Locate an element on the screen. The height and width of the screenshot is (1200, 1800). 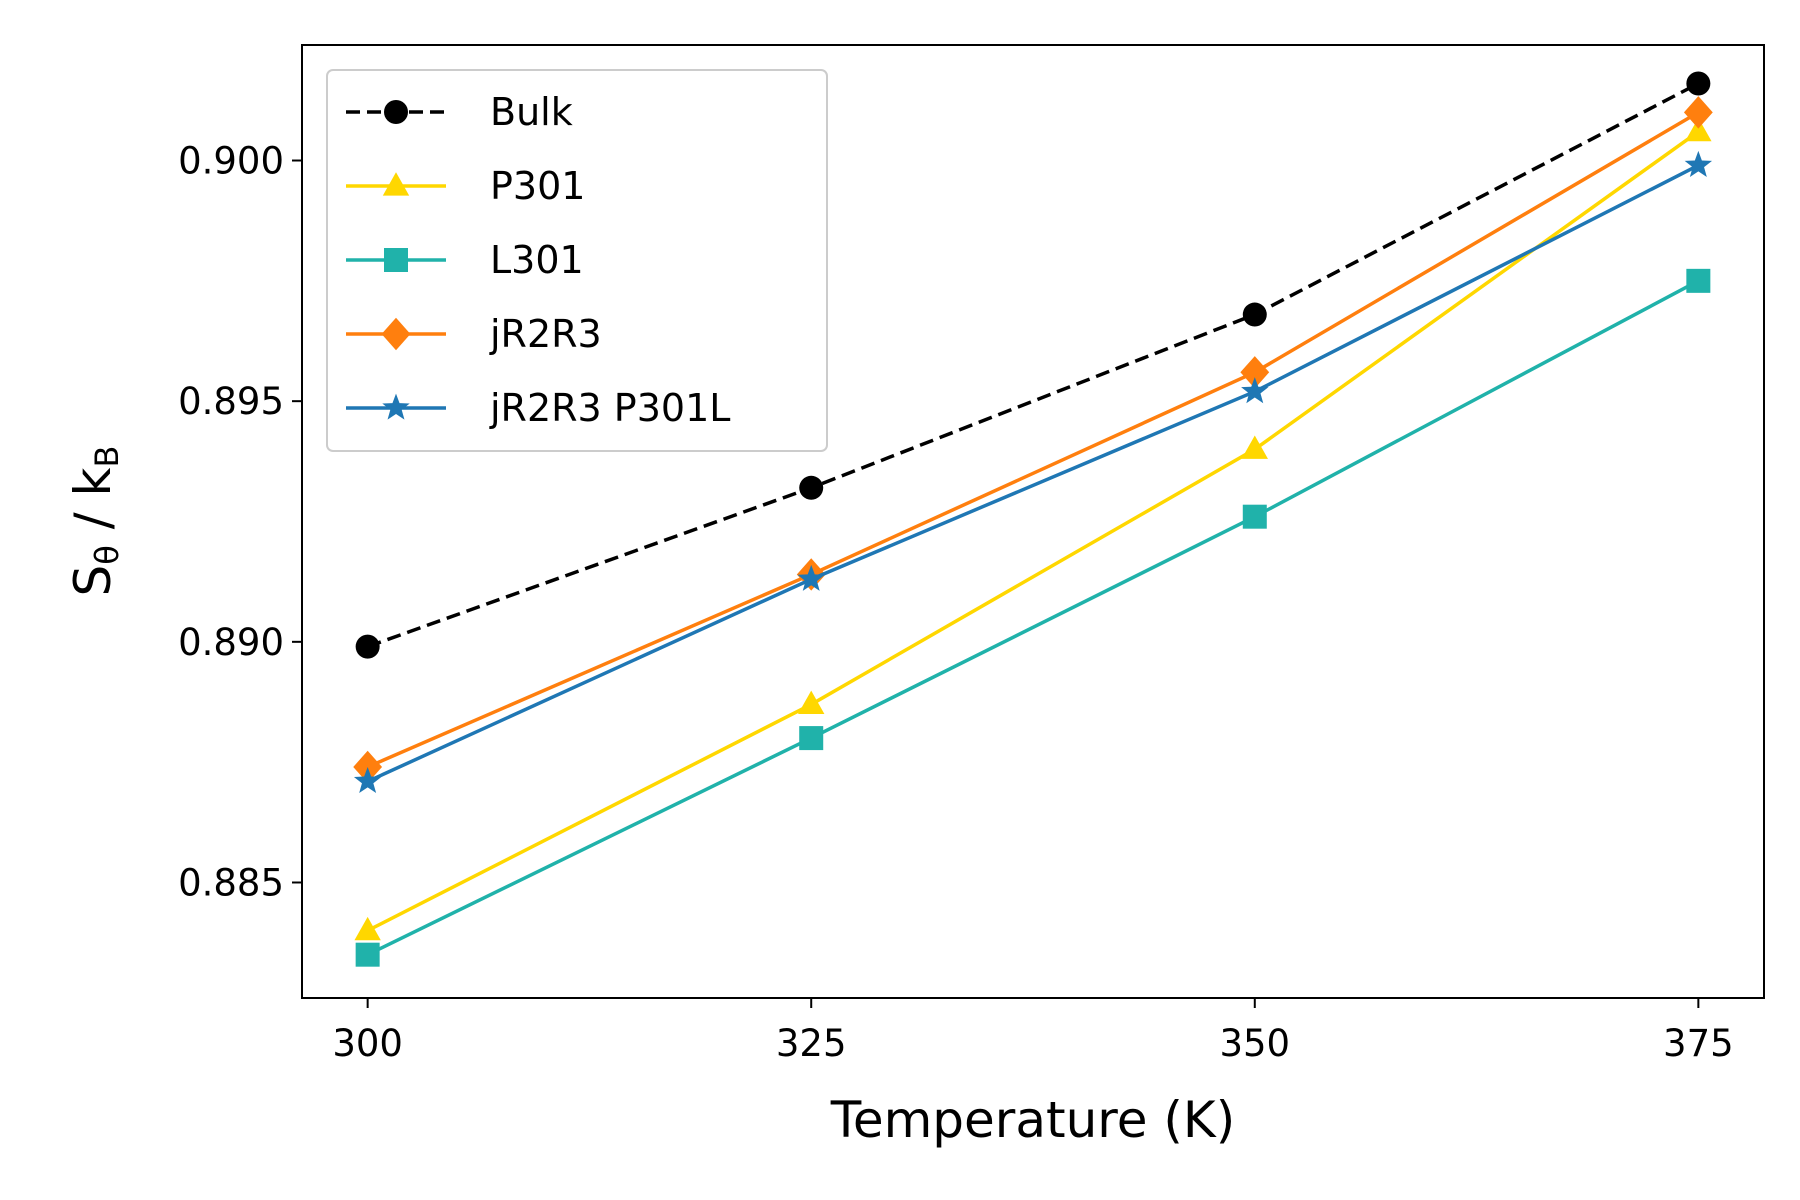
legend-box is located at coordinates (577, 260).